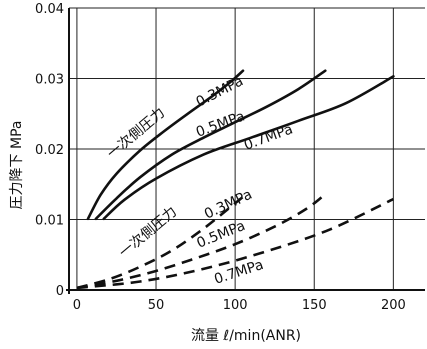 This screenshot has height=349, width=427. I want to click on annotation-dashed-0.3mpa: 0.3MPa, so click(228, 205).